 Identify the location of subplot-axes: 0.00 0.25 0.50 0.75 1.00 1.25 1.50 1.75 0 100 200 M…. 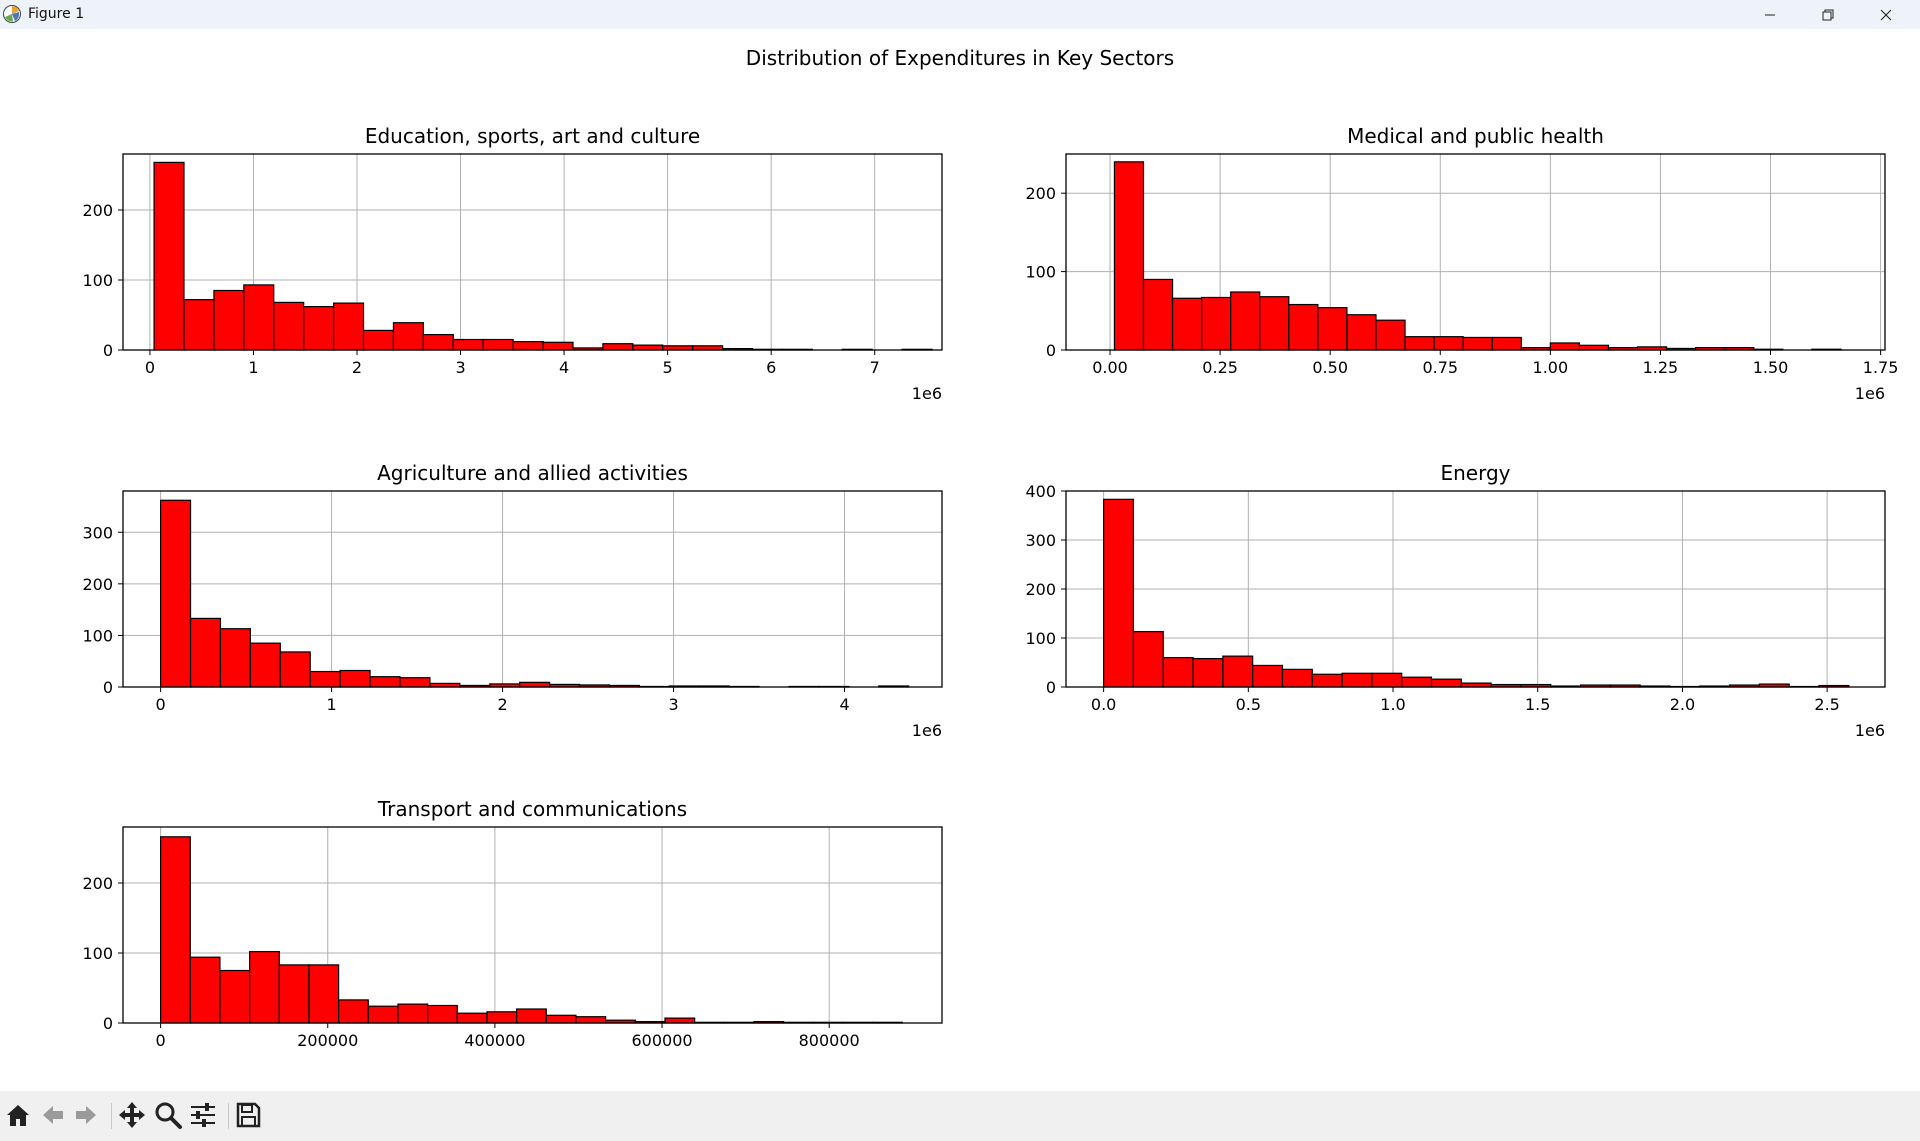
(1461, 263).